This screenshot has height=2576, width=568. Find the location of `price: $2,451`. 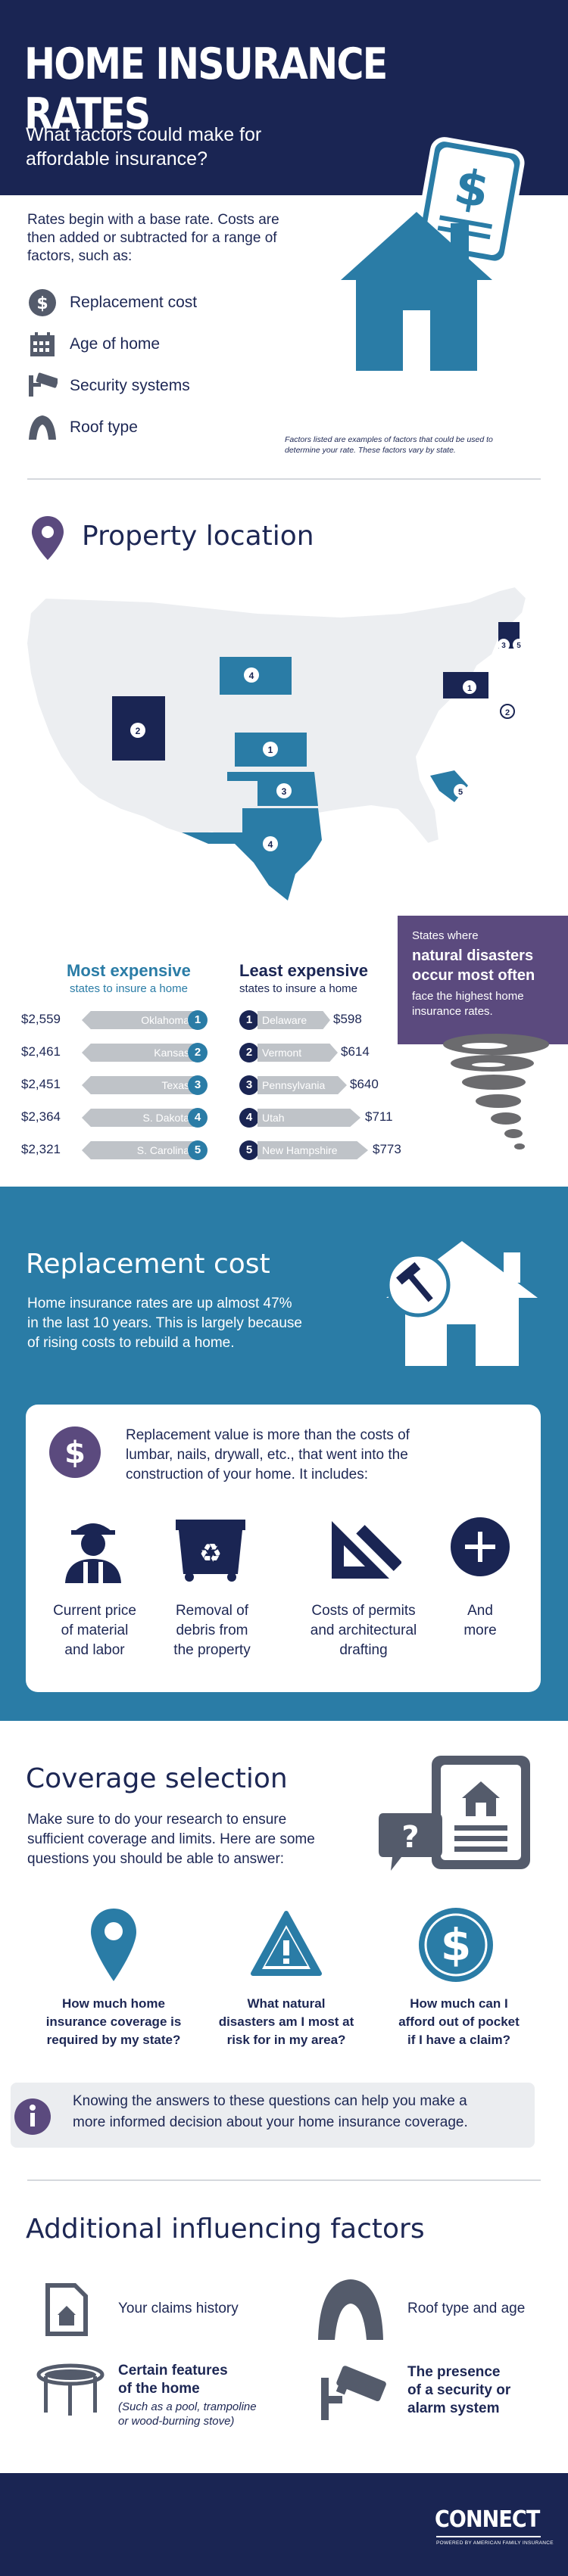

price: $2,451 is located at coordinates (41, 1084).